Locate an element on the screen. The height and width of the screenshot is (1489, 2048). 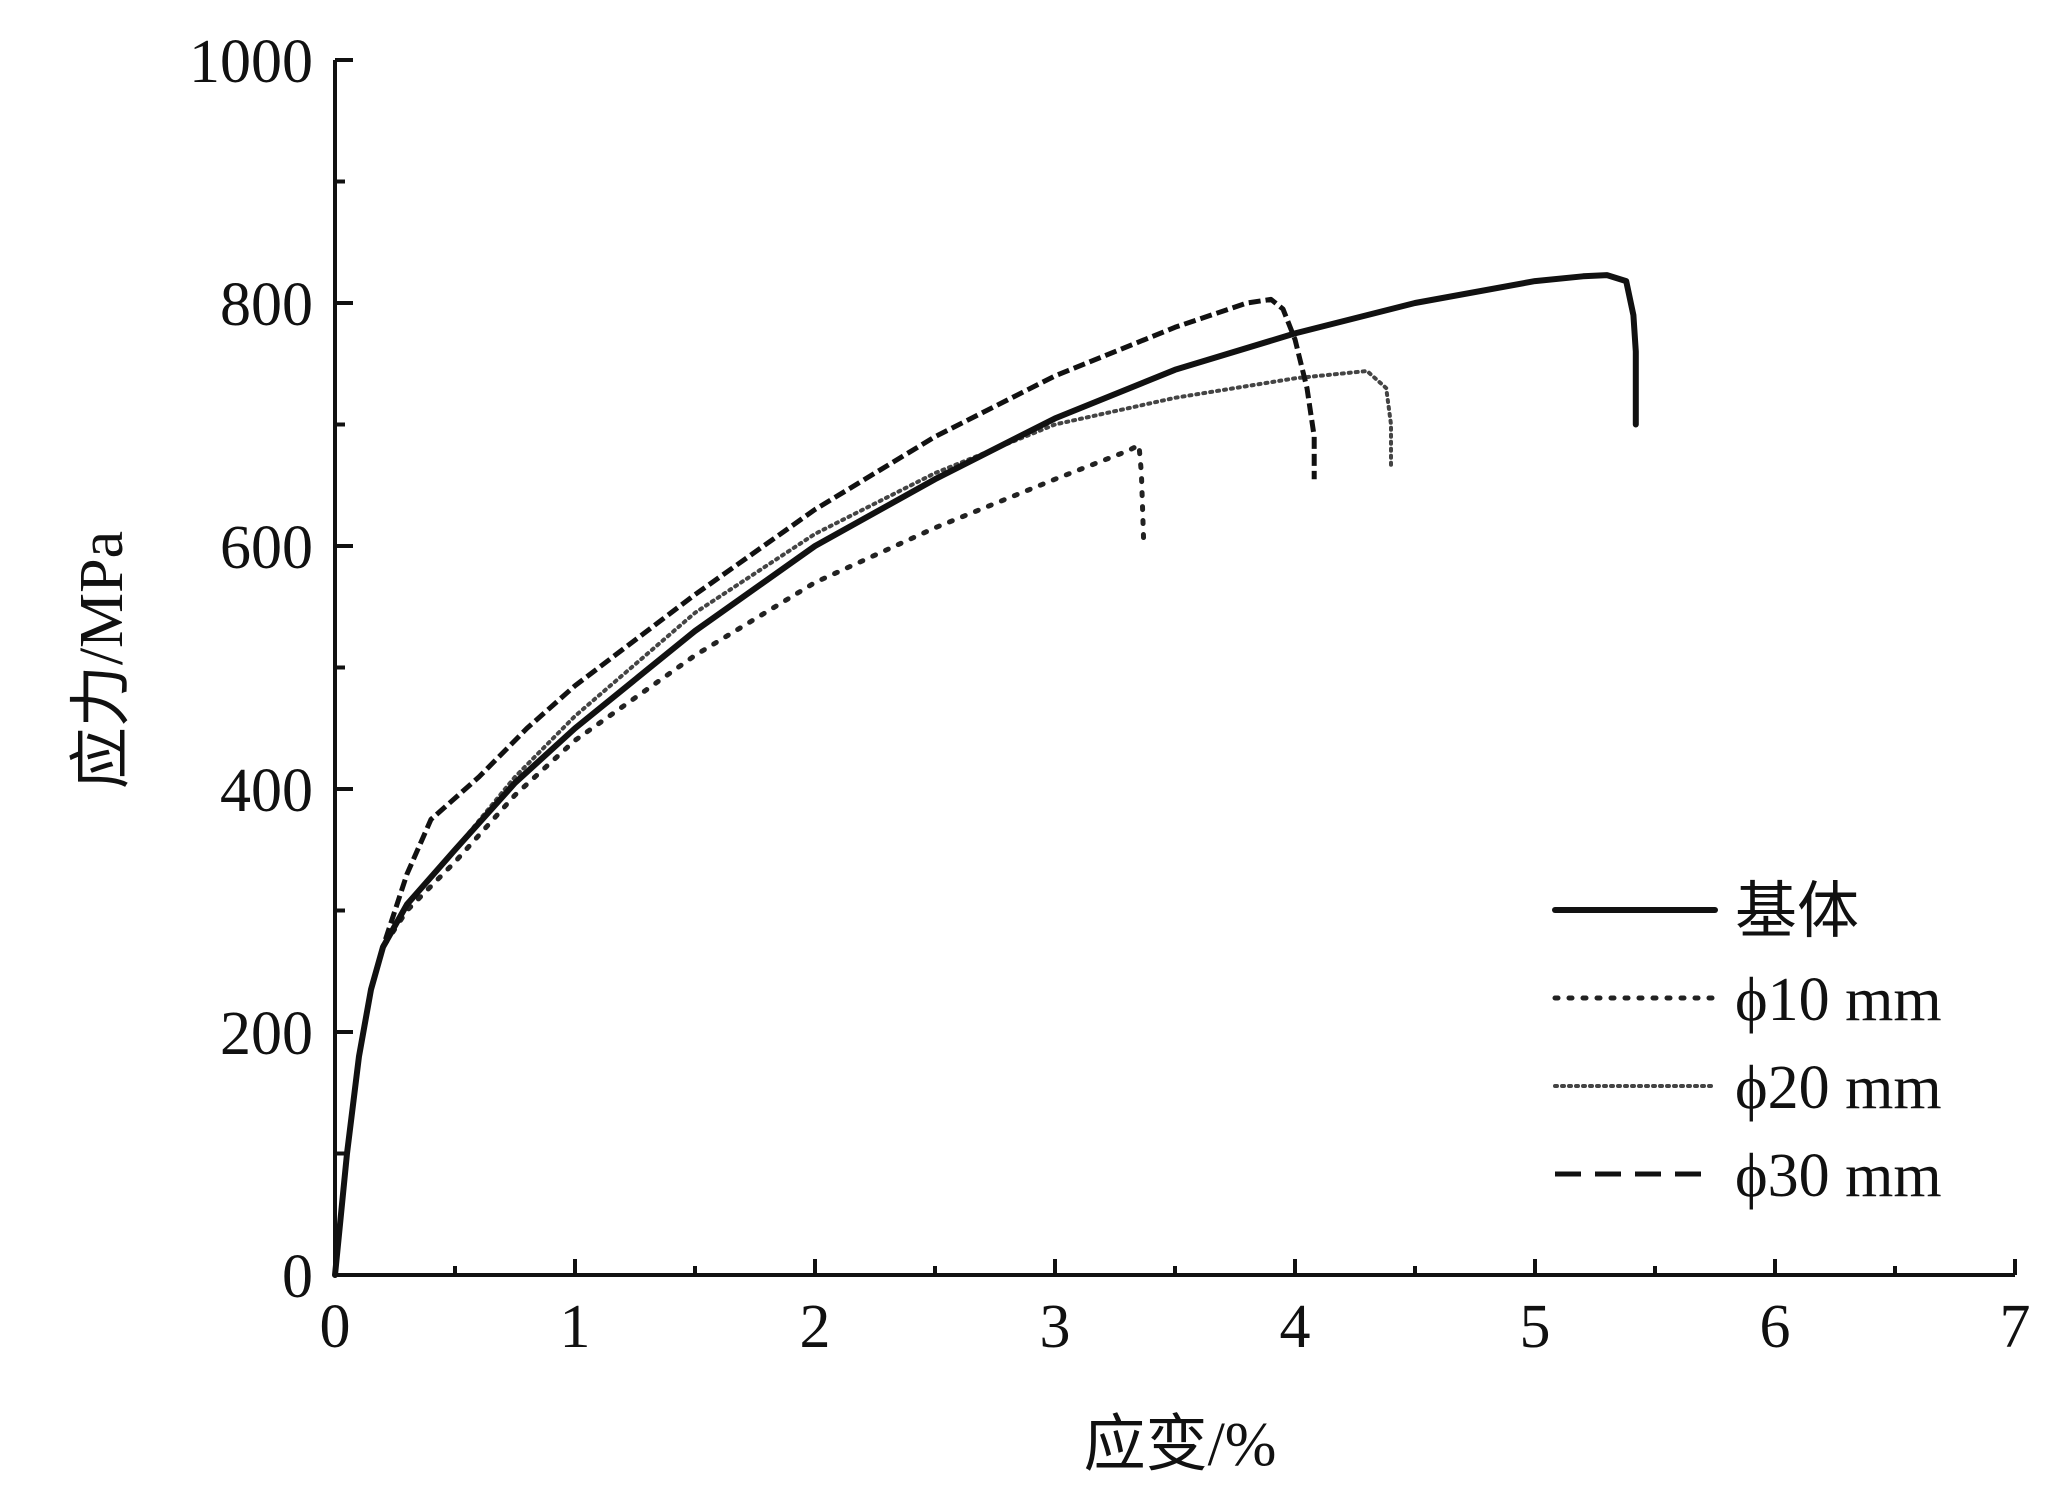
y-tick-label: 1000 is located at coordinates (251, 62).